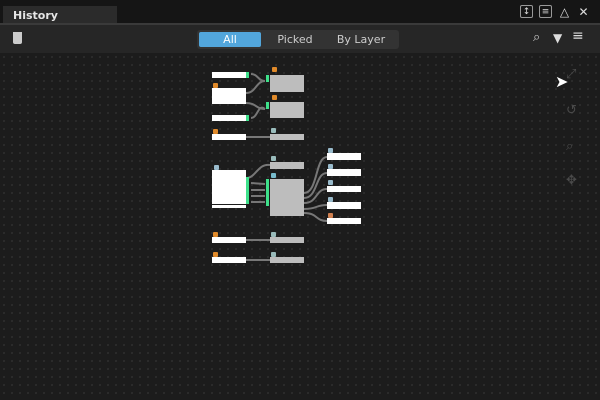 Image resolution: width=600 pixels, height=400 pixels. What do you see at coordinates (558, 38) in the screenshot?
I see `filter-icon: ▼` at bounding box center [558, 38].